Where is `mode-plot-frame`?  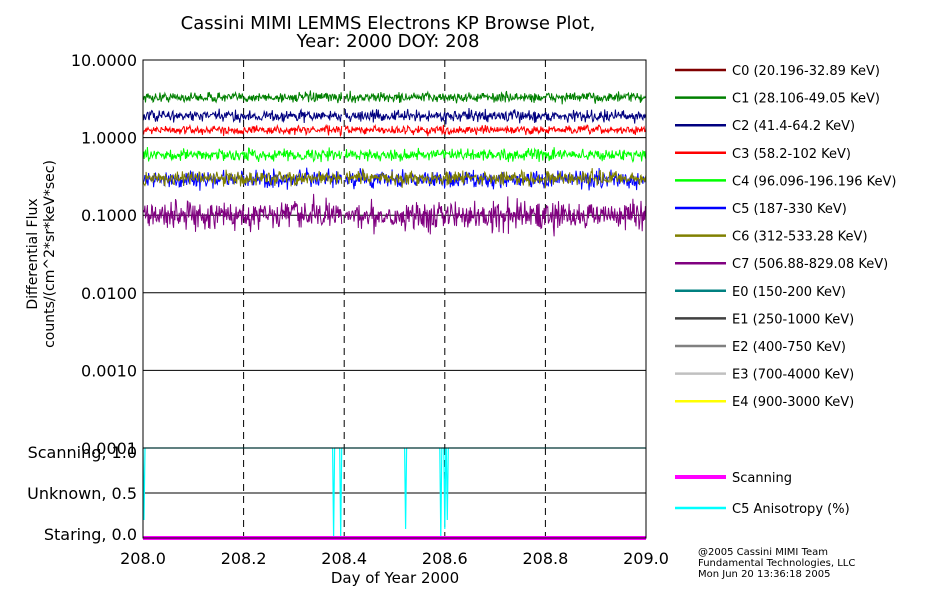
mode-plot-frame is located at coordinates (394, 493).